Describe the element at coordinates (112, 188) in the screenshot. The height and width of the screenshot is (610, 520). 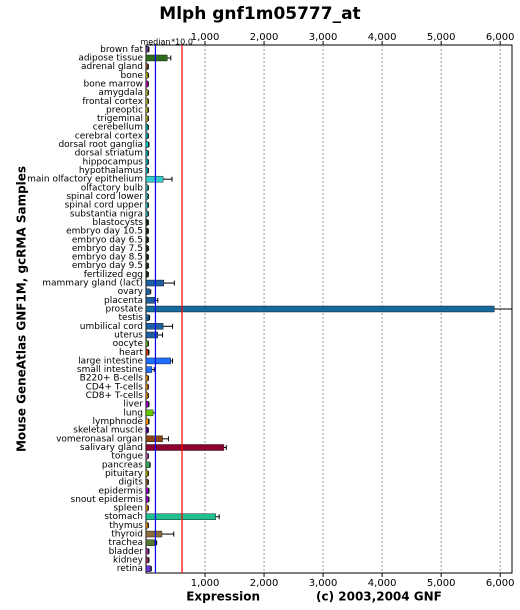
I see `category-label: olfactory bulb` at that location.